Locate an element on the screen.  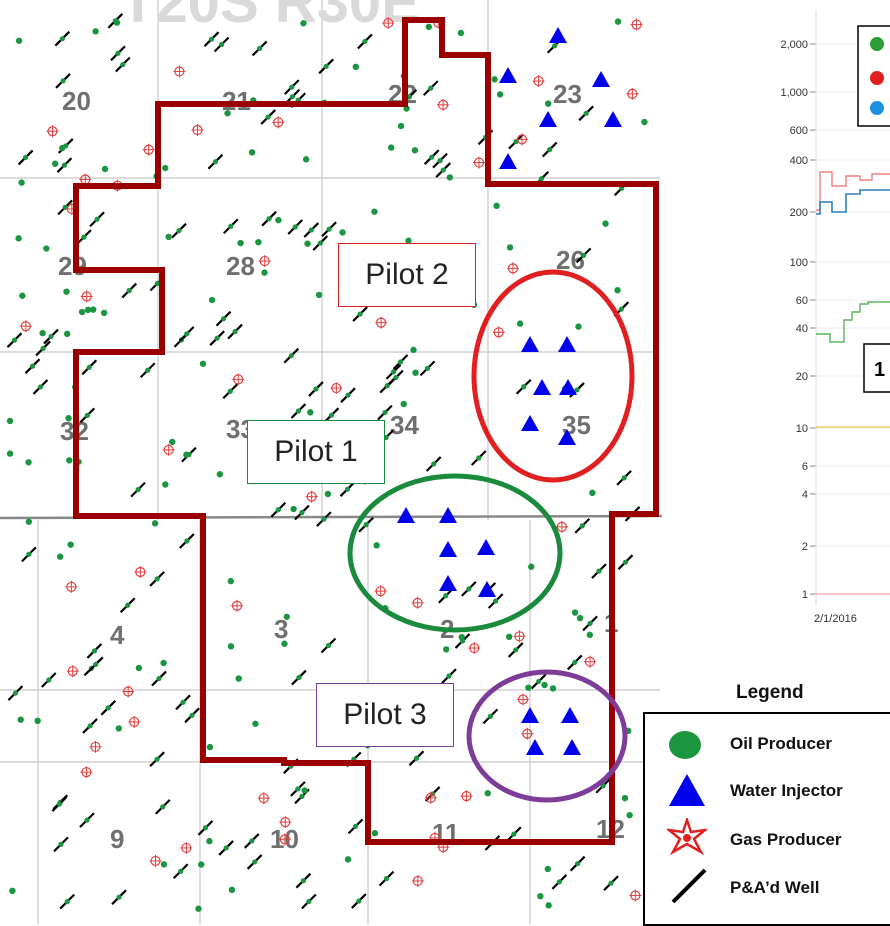
section-20: 20 is located at coordinates (76, 101).